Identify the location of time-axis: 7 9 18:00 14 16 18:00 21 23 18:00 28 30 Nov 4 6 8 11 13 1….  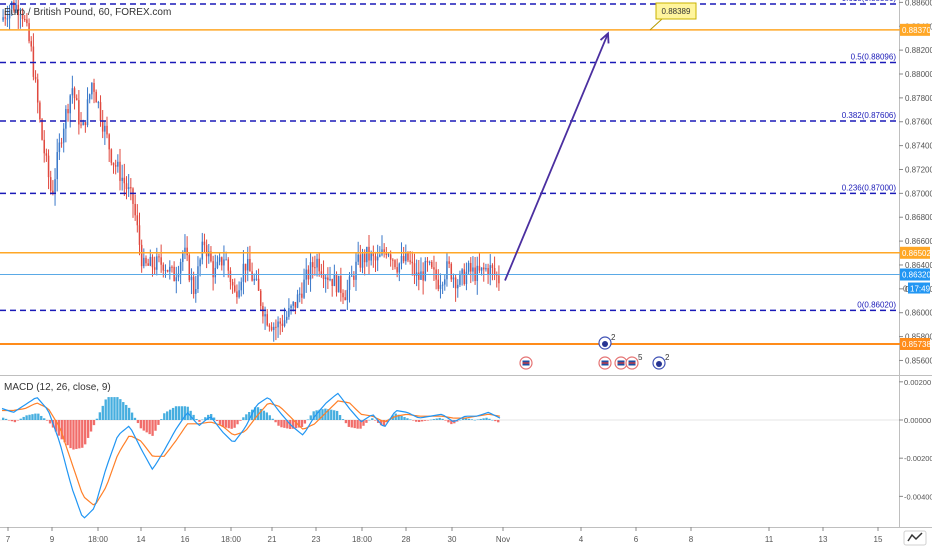
(444, 535).